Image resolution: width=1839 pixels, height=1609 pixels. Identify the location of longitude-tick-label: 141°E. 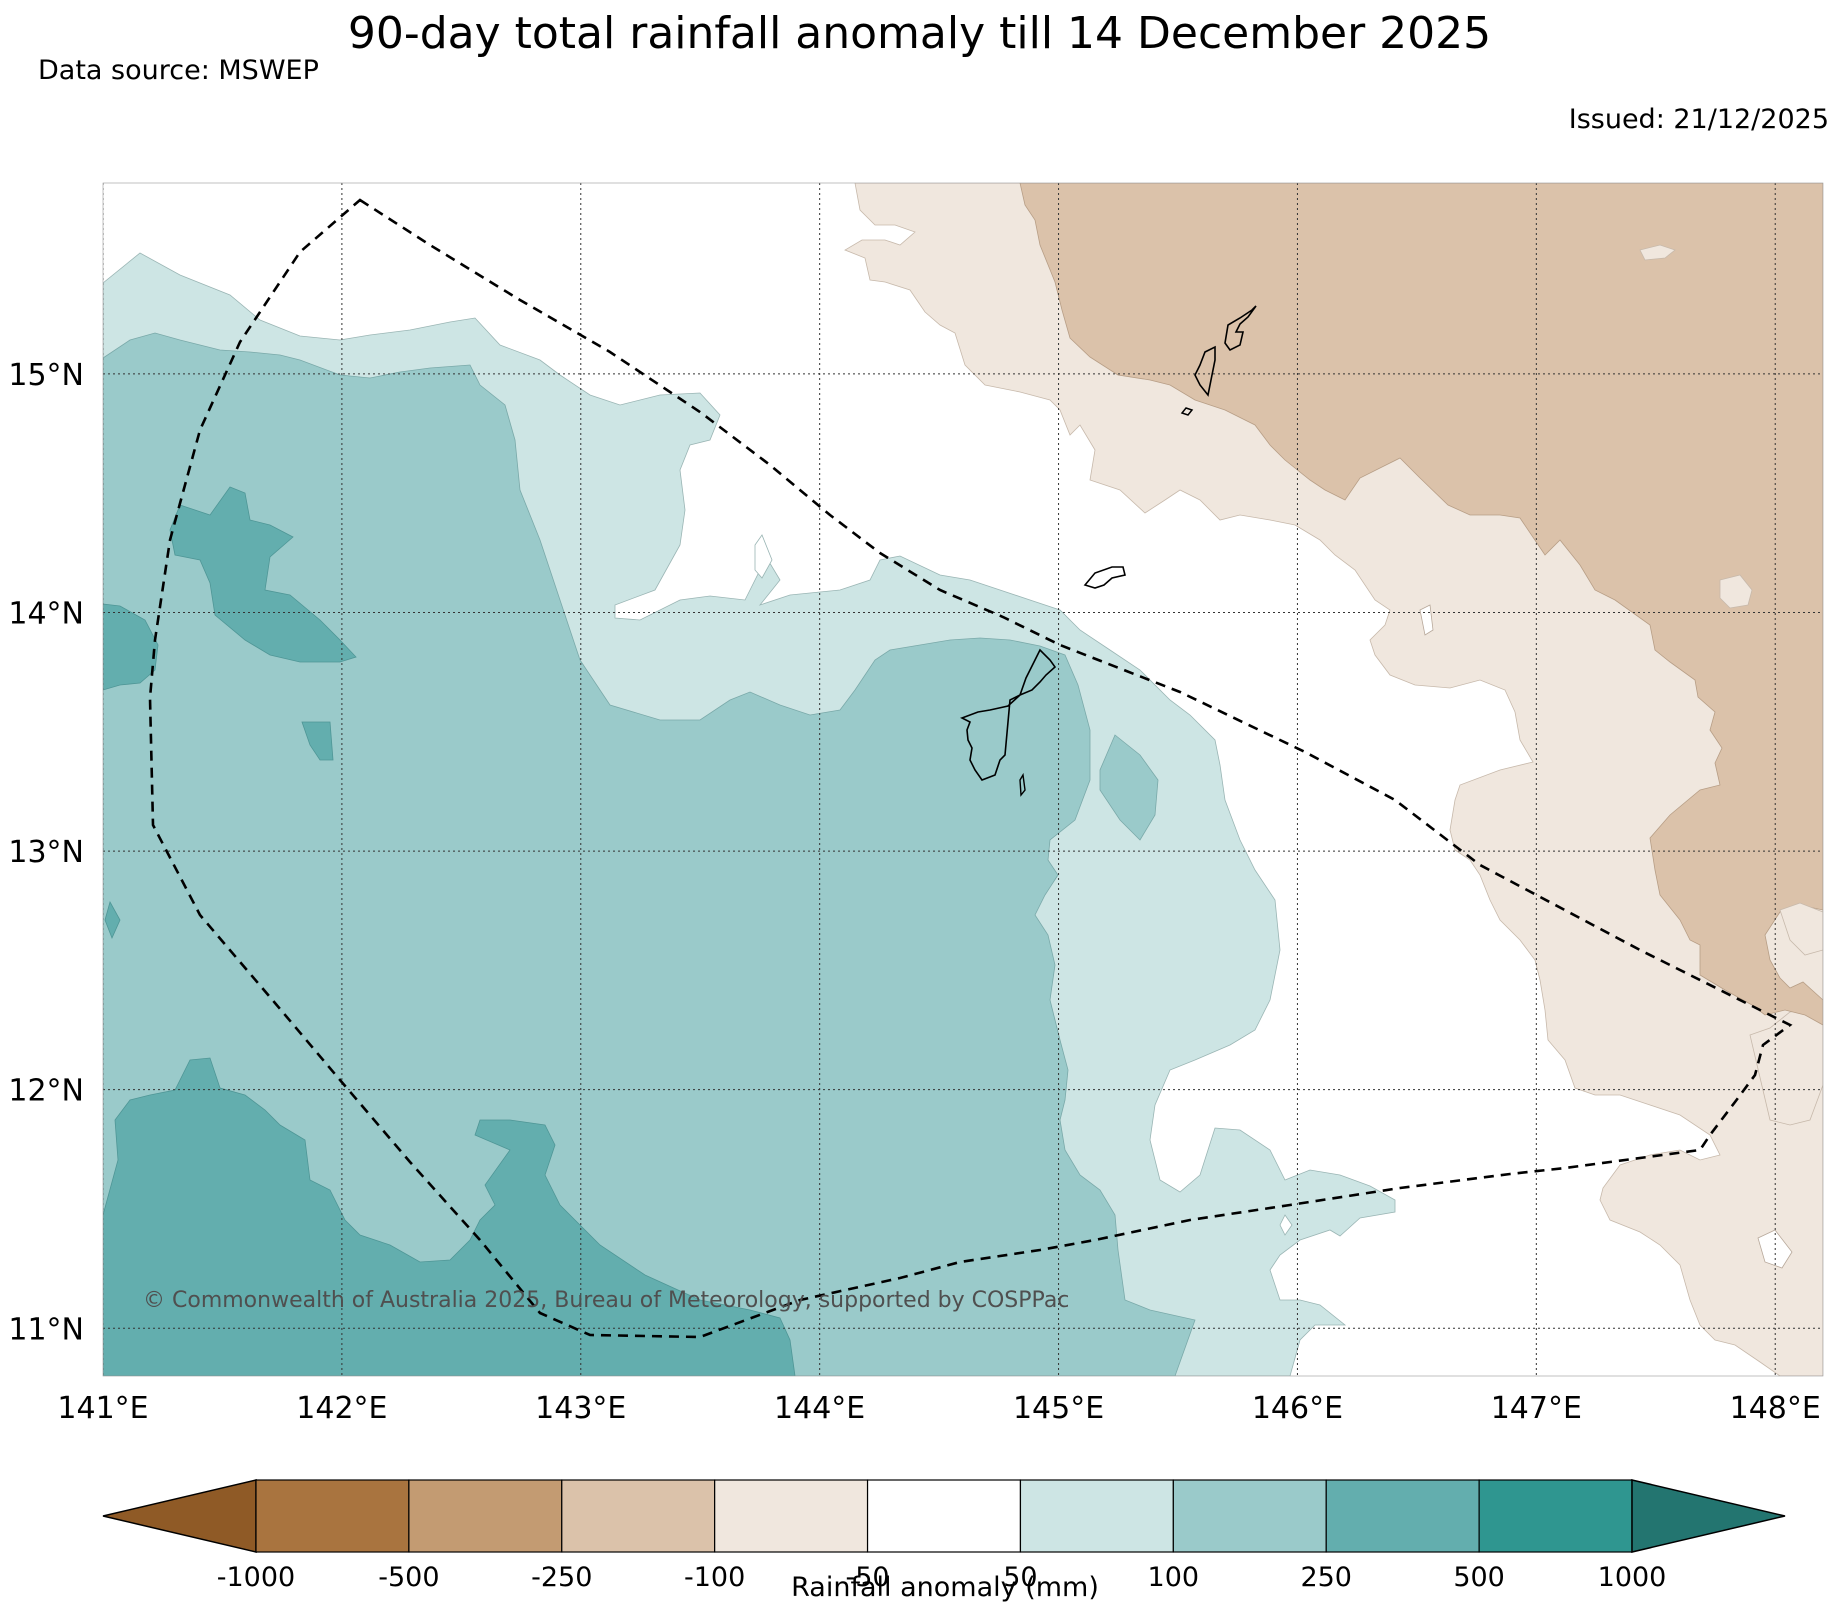
(102, 1408).